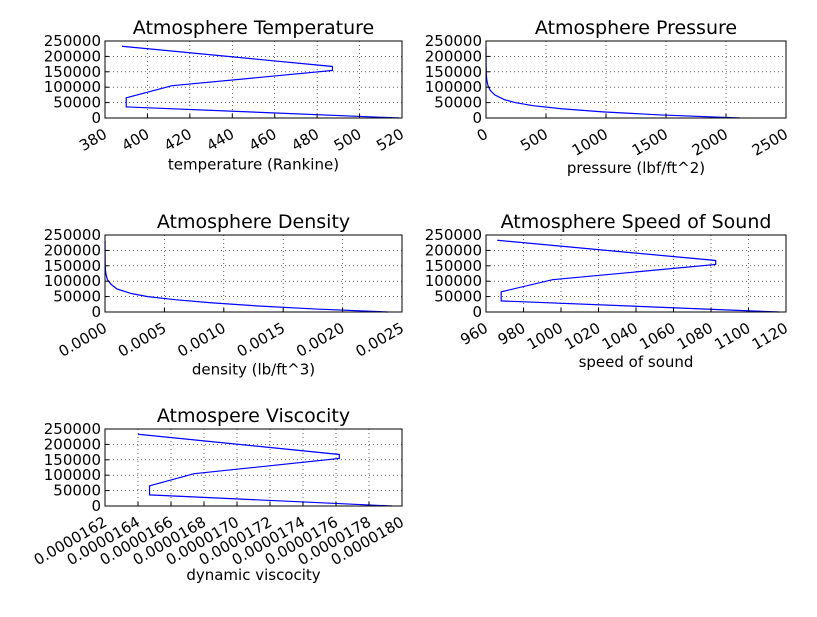  What do you see at coordinates (253, 416) in the screenshot?
I see `chart-title: Atmospere Viscocity` at bounding box center [253, 416].